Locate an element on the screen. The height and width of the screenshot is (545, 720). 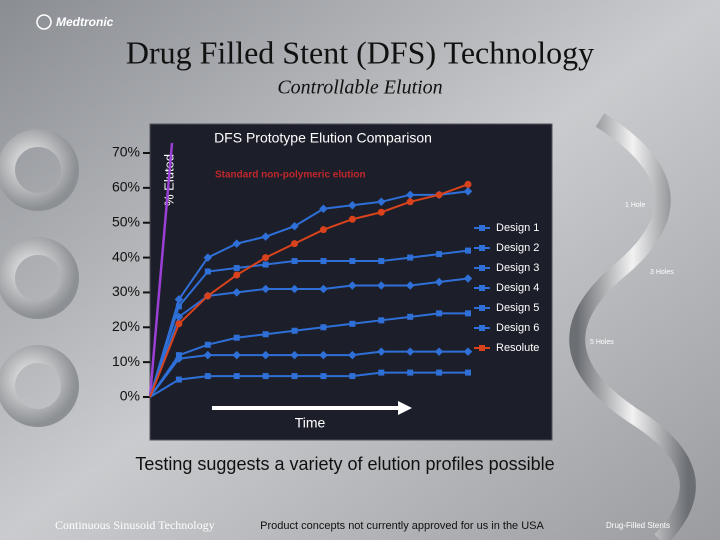
x-axis-label: Time is located at coordinates (310, 423).